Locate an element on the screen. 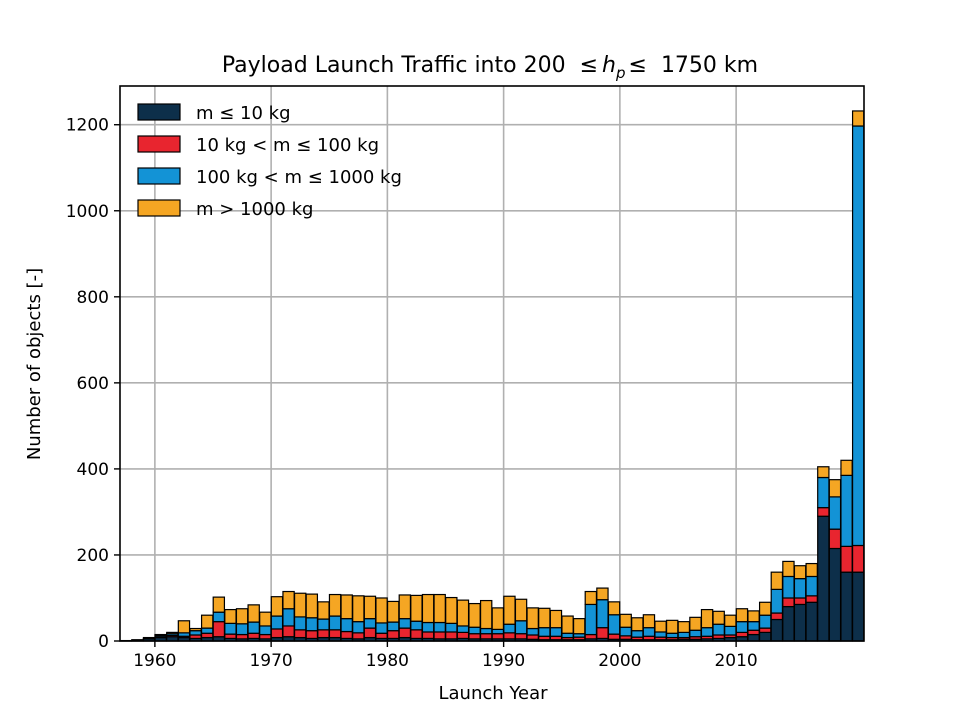  bar-segment-1968-s2 is located at coordinates (253, 627).